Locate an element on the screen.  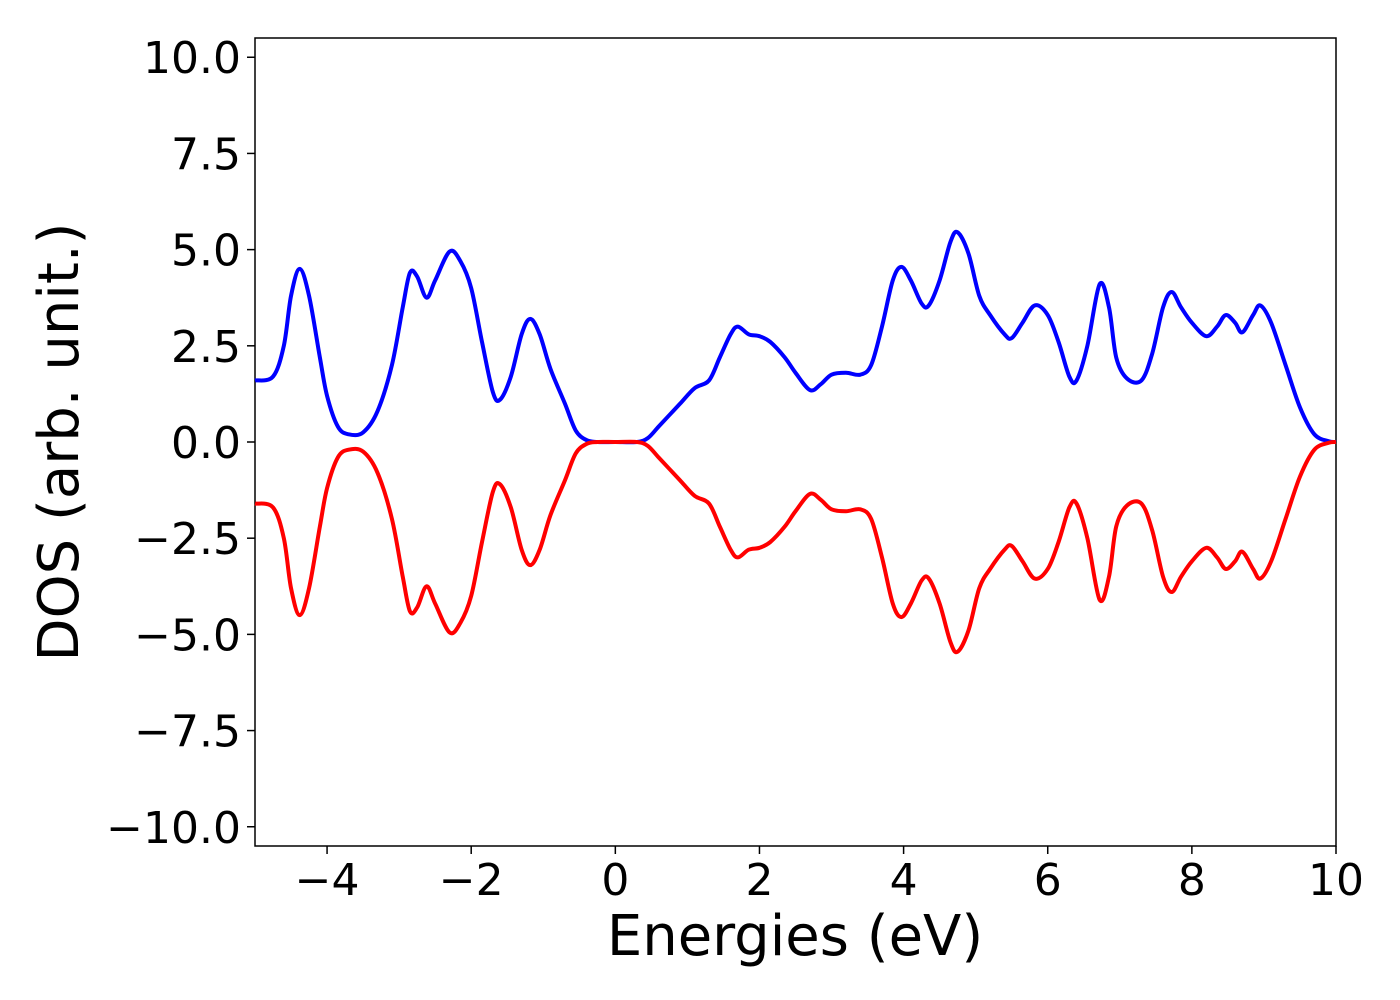
y-axis-label: DOS (arb. unit.) is located at coordinates (59, 441).